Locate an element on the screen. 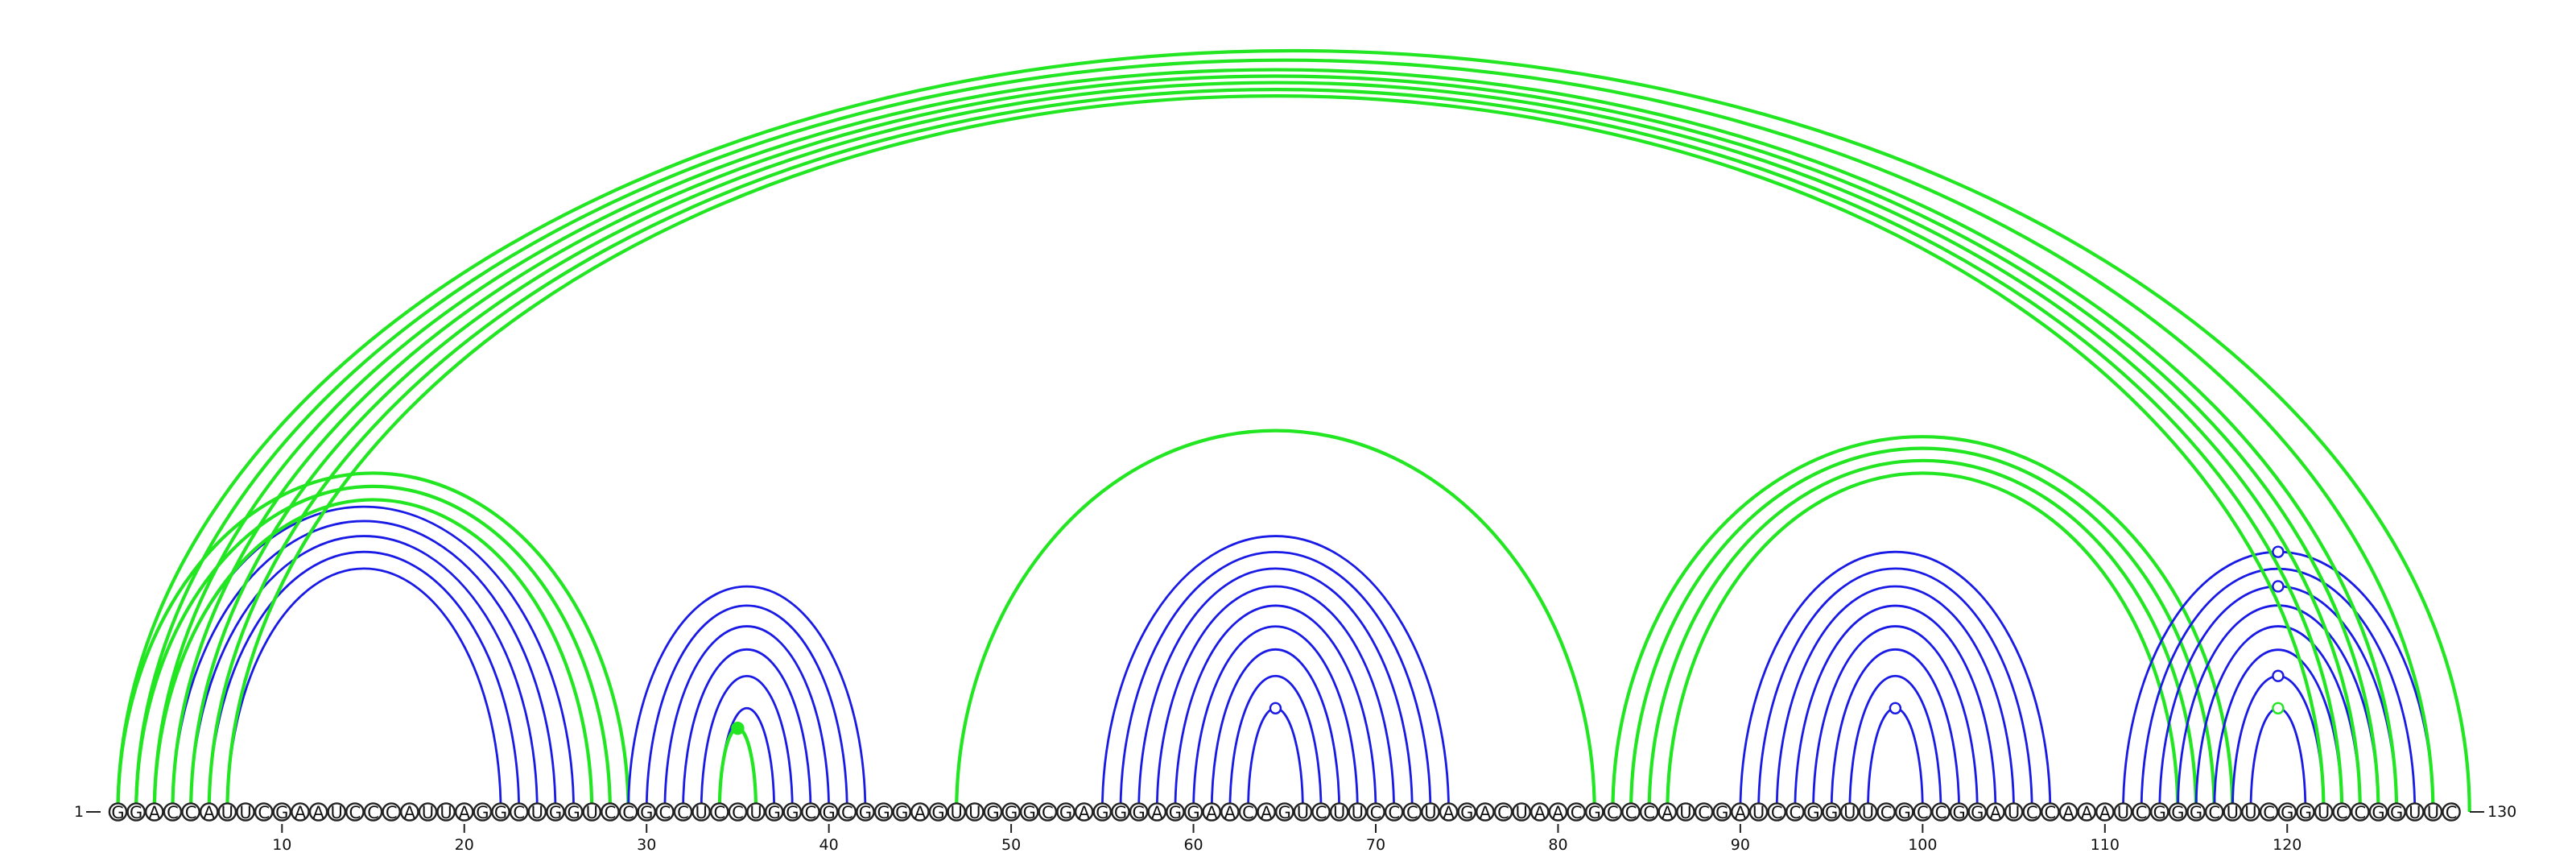  arc-marker-filled is located at coordinates (738, 728).